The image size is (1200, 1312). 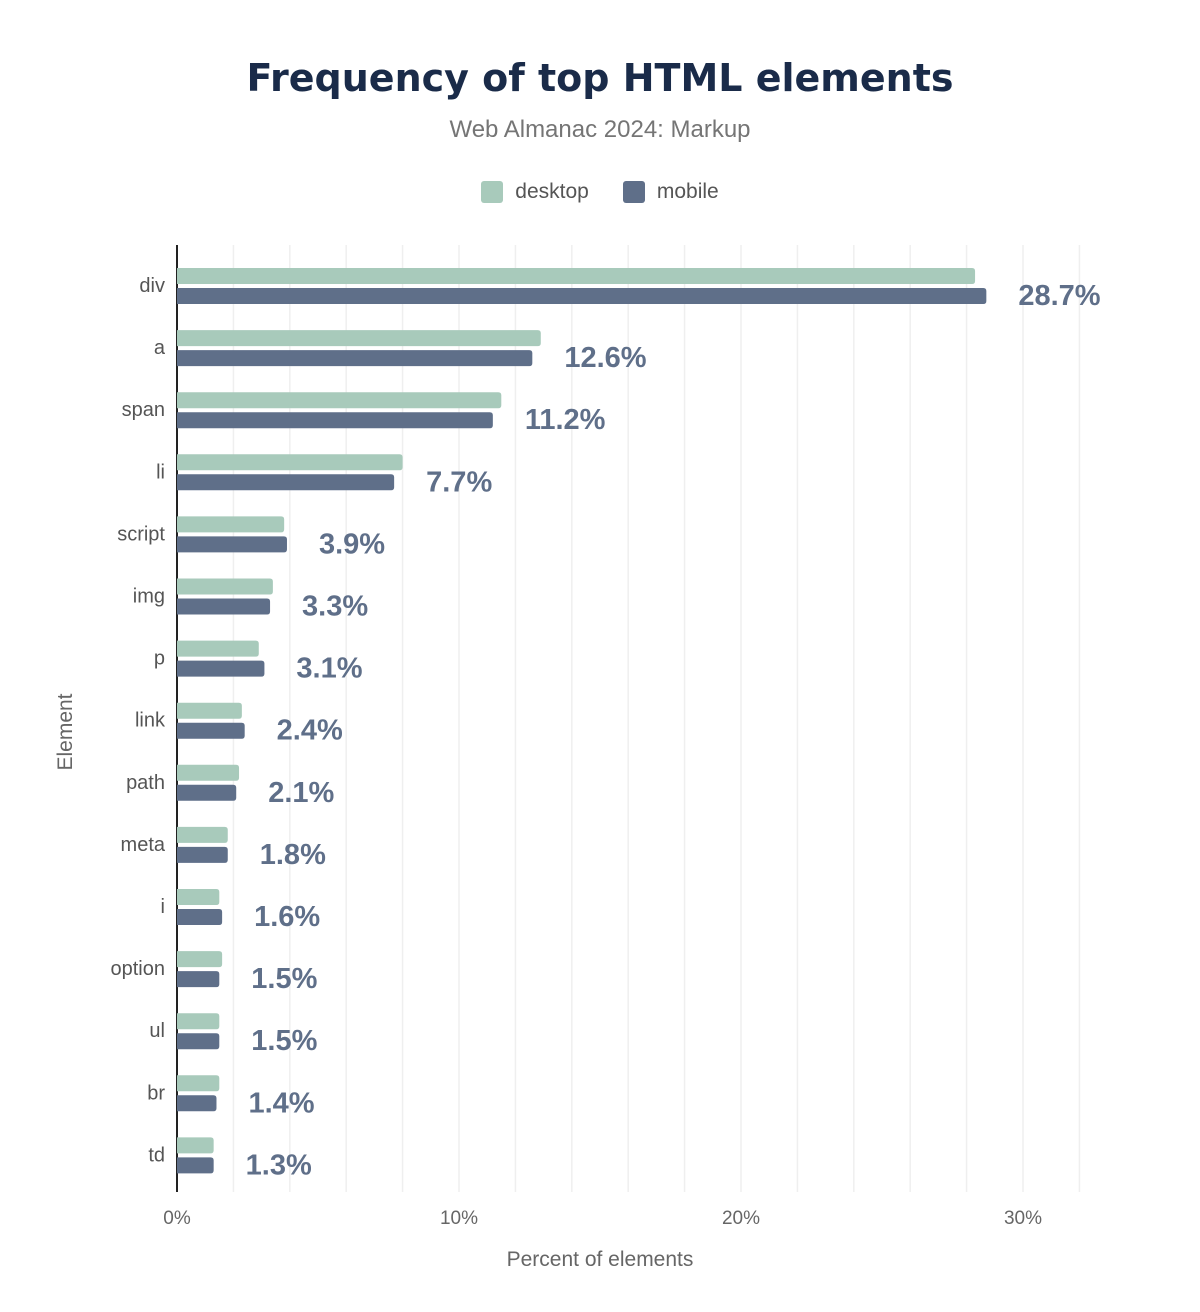 I want to click on legend-label: desktop, so click(x=552, y=191).